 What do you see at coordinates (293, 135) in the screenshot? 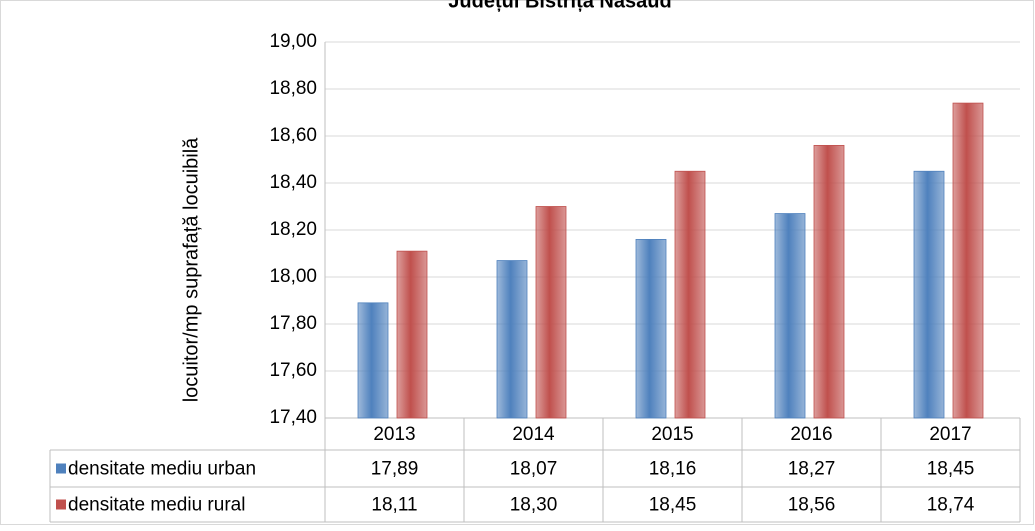
I see `y-tick-label: 18,60` at bounding box center [293, 135].